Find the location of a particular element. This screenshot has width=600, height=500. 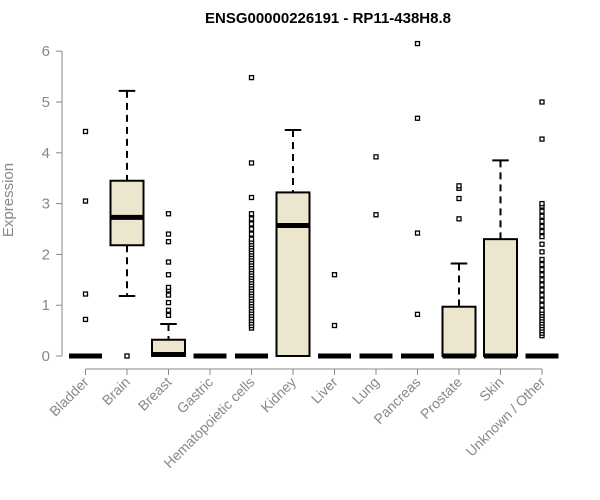

box-bladder is located at coordinates (85, 243).